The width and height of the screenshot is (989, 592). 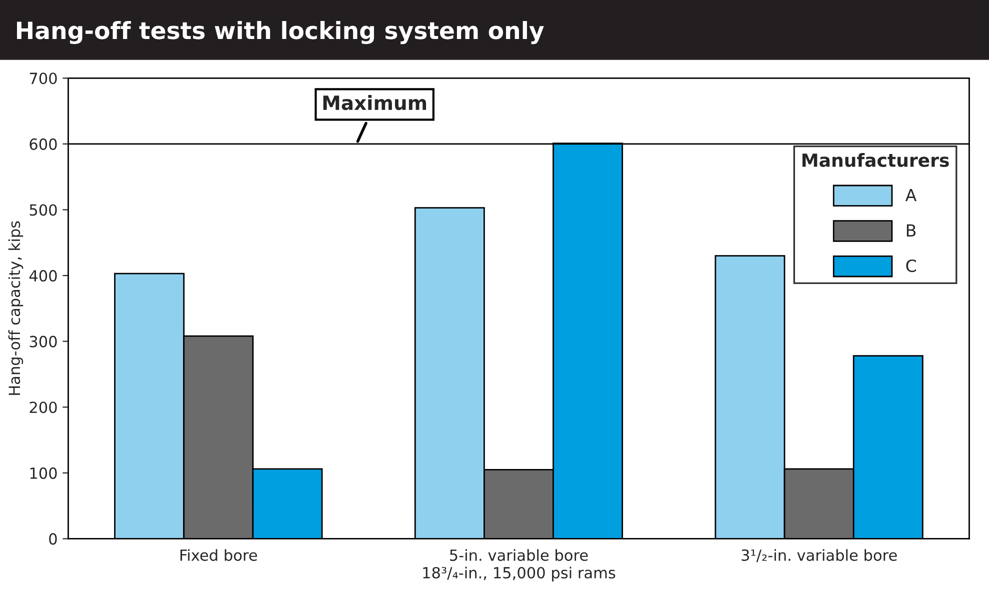 I want to click on y-tick-label: 400, so click(x=43, y=276).